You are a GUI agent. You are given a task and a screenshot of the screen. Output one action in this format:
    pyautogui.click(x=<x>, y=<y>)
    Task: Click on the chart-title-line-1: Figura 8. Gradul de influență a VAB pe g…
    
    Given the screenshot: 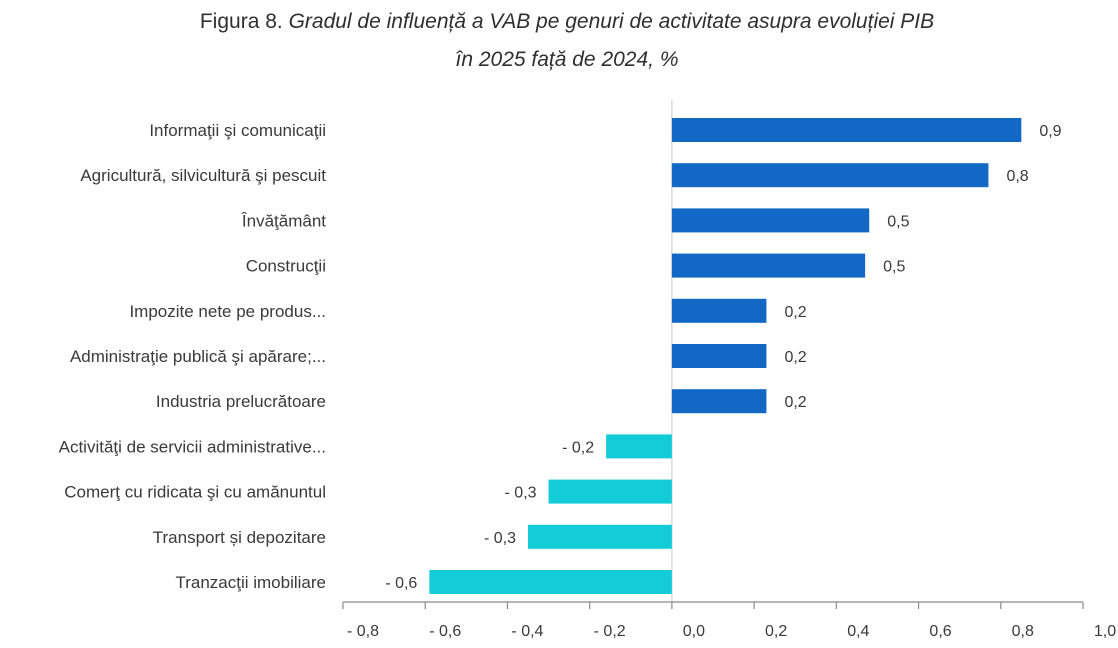 What is the action you would take?
    pyautogui.click(x=563, y=22)
    